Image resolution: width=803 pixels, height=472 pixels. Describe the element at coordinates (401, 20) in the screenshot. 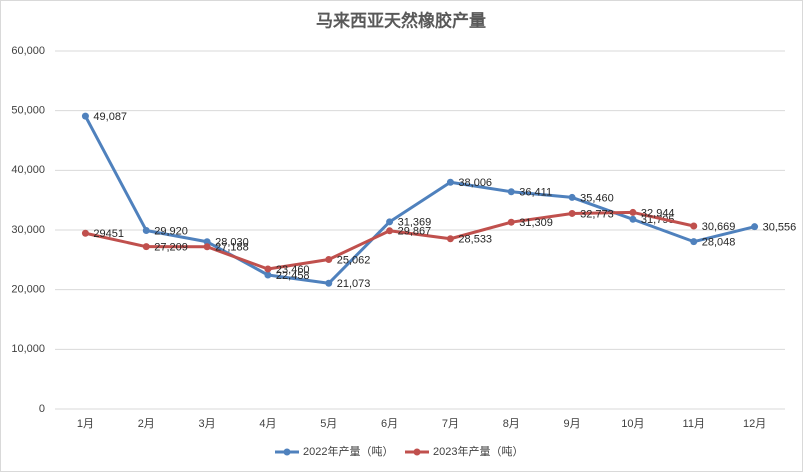

I see `chart-title: 马来西亚天然橡胶产量` at that location.